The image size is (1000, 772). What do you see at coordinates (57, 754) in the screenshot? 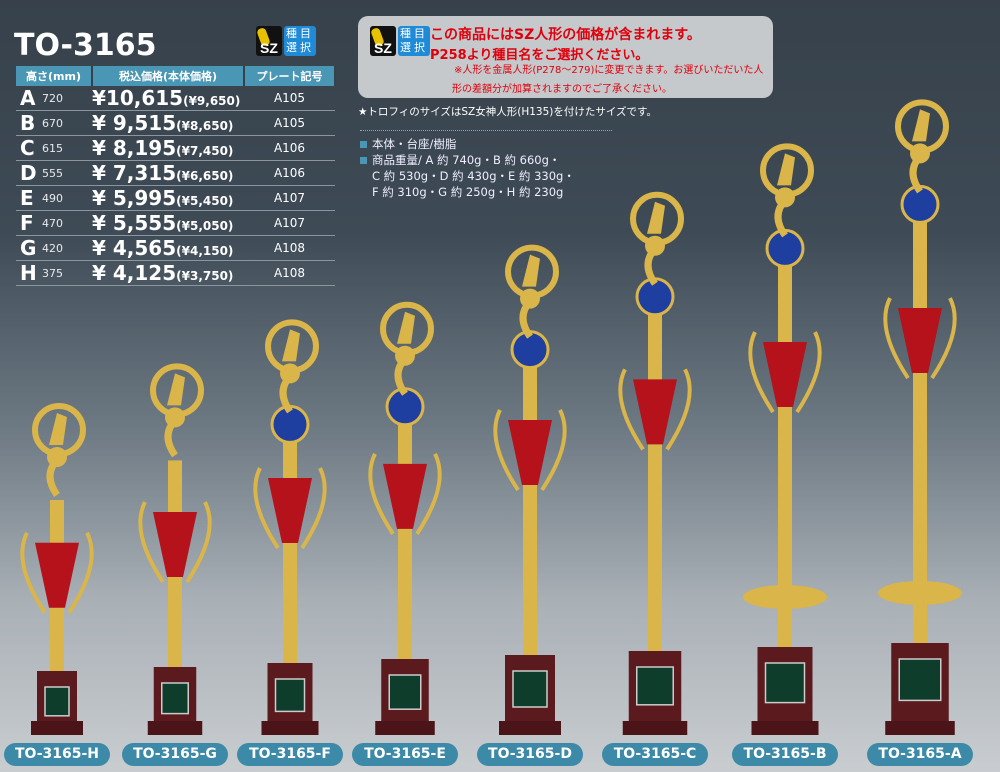
I see `product-label: TO-3165-H` at bounding box center [57, 754].